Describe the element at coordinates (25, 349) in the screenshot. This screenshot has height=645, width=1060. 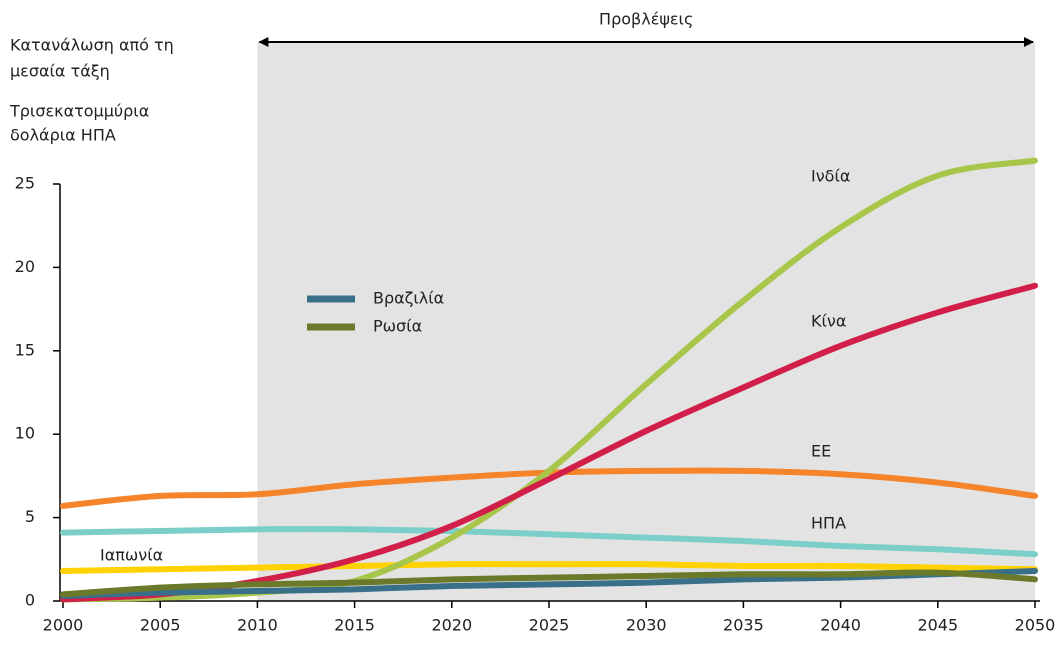
I see `y-tick-label: 15` at that location.